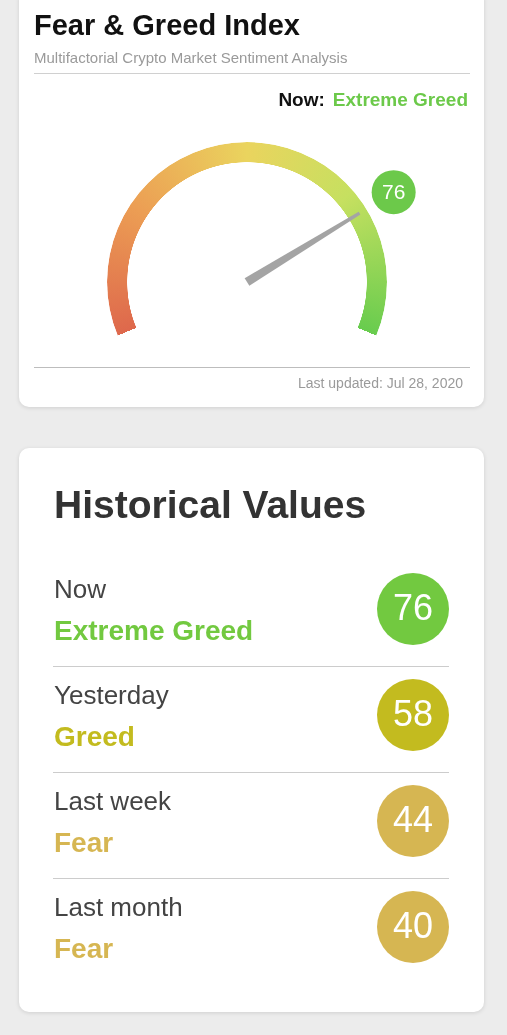 Image resolution: width=507 pixels, height=1035 pixels. I want to click on text: Historical Values, so click(210, 504).